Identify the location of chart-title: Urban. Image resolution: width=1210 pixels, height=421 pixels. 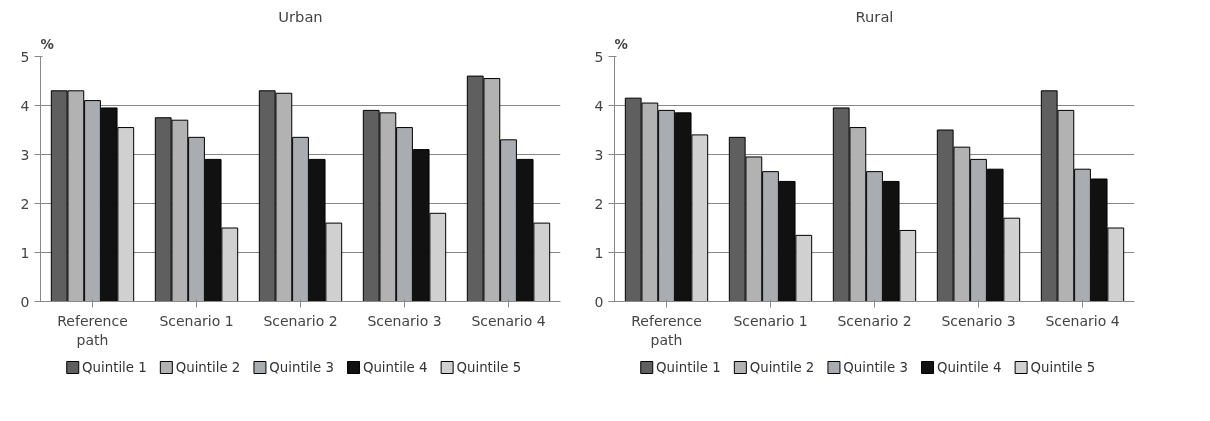
(300, 16).